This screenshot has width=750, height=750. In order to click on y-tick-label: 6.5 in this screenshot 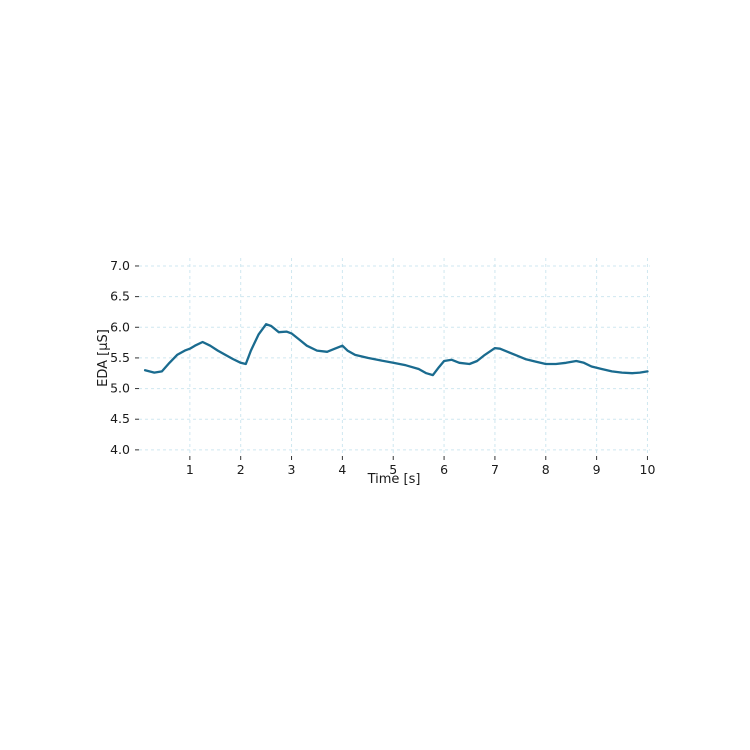, I will do `click(120, 296)`.